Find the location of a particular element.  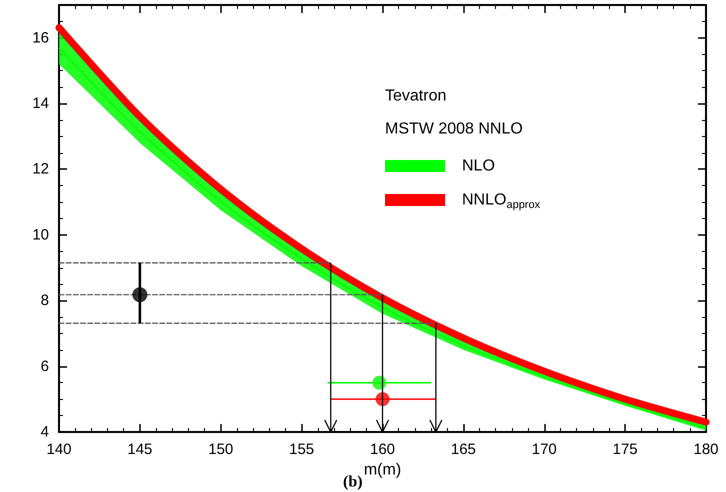

y-tick-label: 4 is located at coordinates (44, 432).